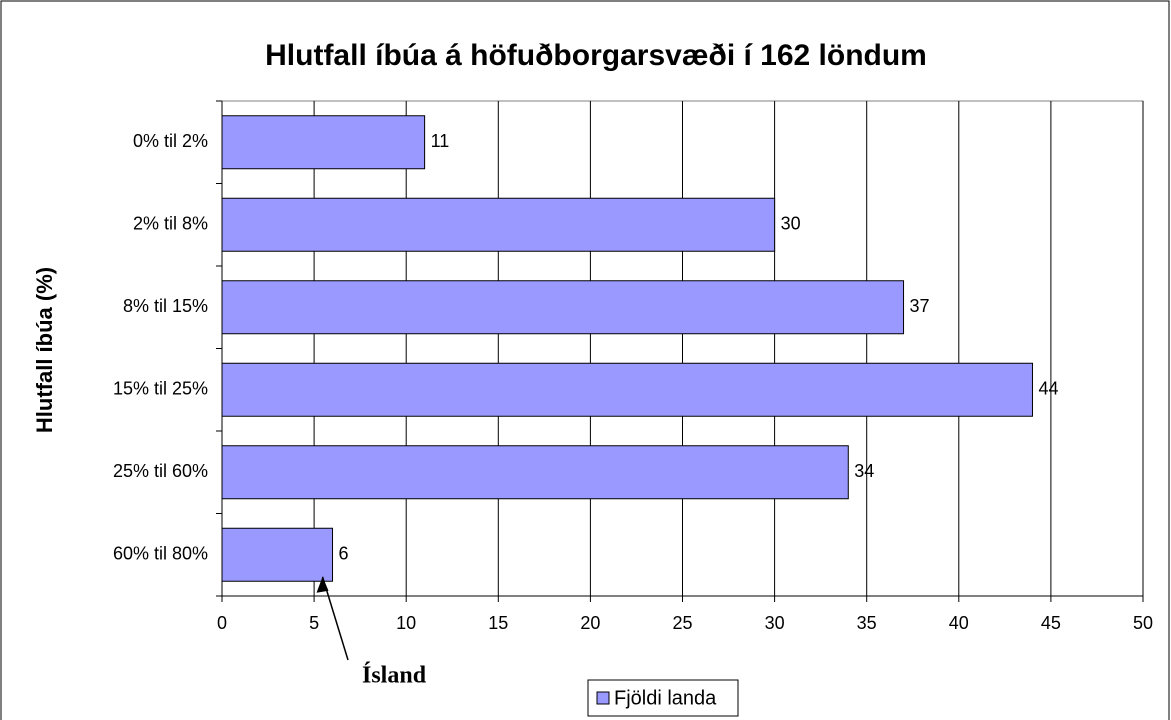 The height and width of the screenshot is (720, 1171). I want to click on legend-label: Fjöldi landa, so click(665, 698).